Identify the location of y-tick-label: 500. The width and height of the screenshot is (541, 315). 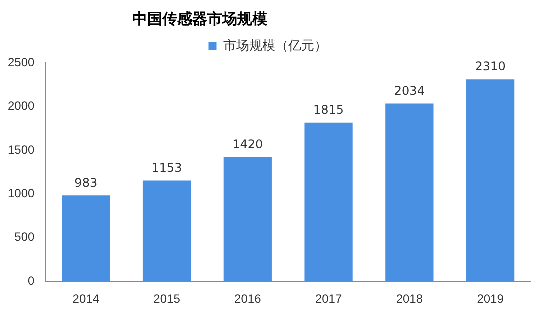
(25, 237).